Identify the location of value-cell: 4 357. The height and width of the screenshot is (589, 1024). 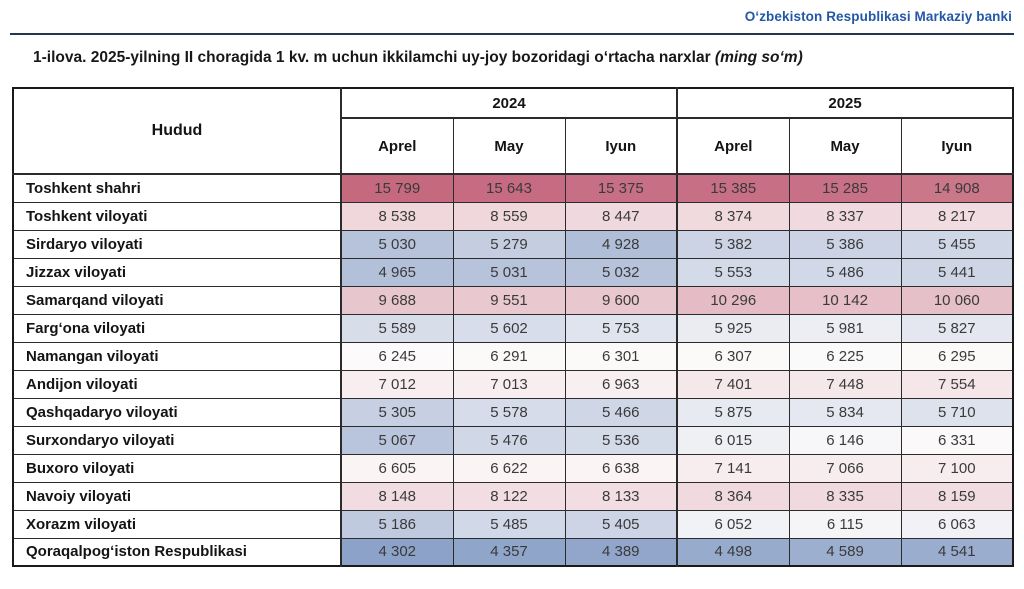
(509, 552).